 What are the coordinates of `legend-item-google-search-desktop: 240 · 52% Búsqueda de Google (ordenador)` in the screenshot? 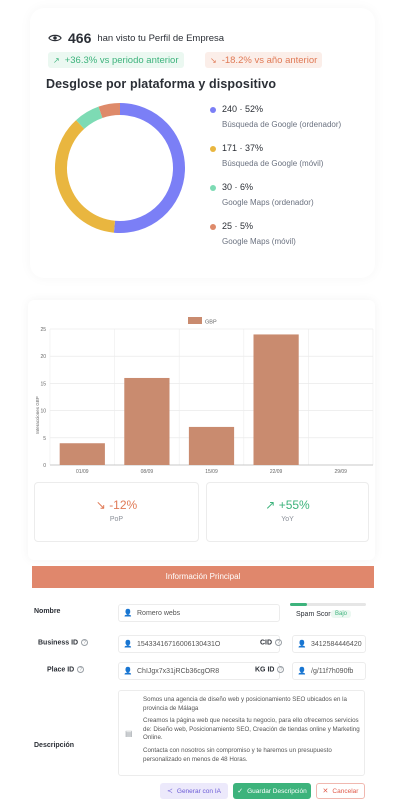 It's located at (275, 123).